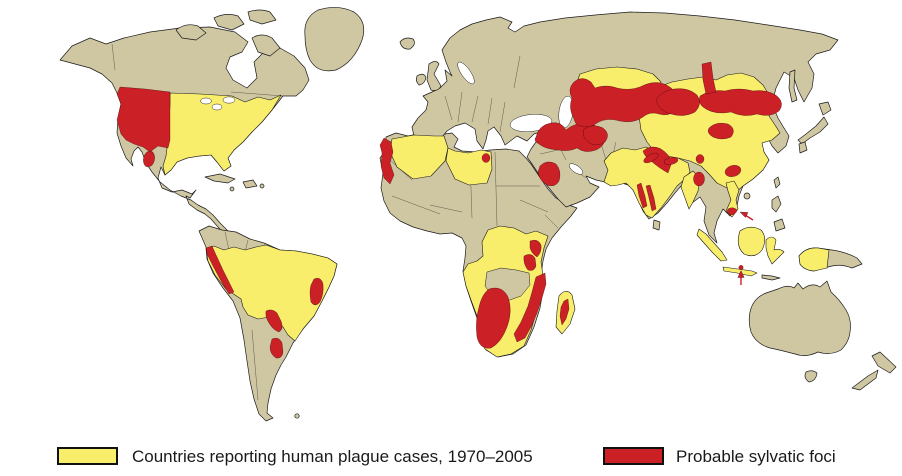 This screenshot has height=476, width=902. What do you see at coordinates (549, 174) in the screenshot?
I see `focus-saudi-arabia` at bounding box center [549, 174].